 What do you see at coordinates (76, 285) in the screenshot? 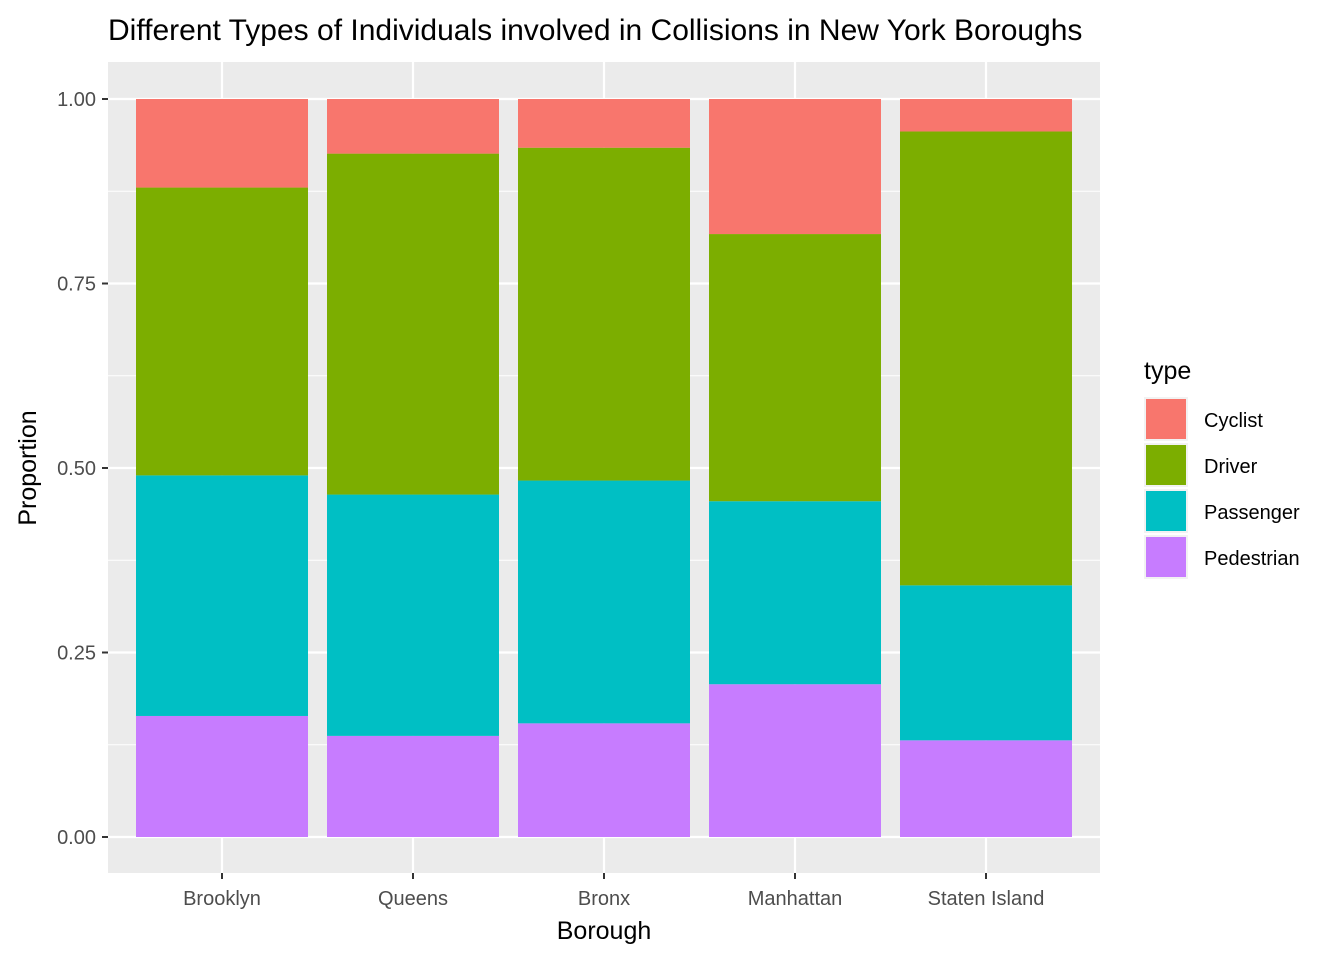
I see `y-tick-label: 0.75` at bounding box center [76, 285].